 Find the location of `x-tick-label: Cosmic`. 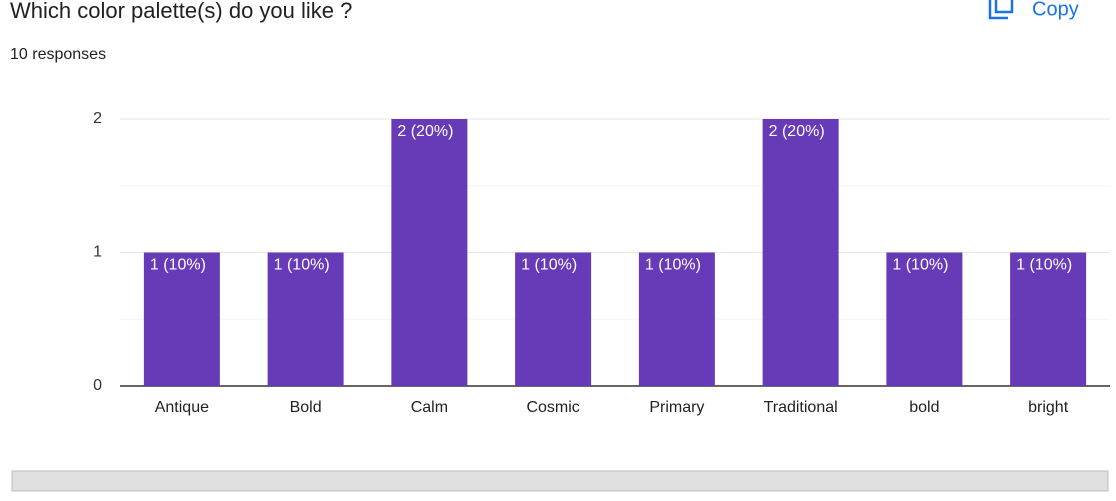

x-tick-label: Cosmic is located at coordinates (552, 407).